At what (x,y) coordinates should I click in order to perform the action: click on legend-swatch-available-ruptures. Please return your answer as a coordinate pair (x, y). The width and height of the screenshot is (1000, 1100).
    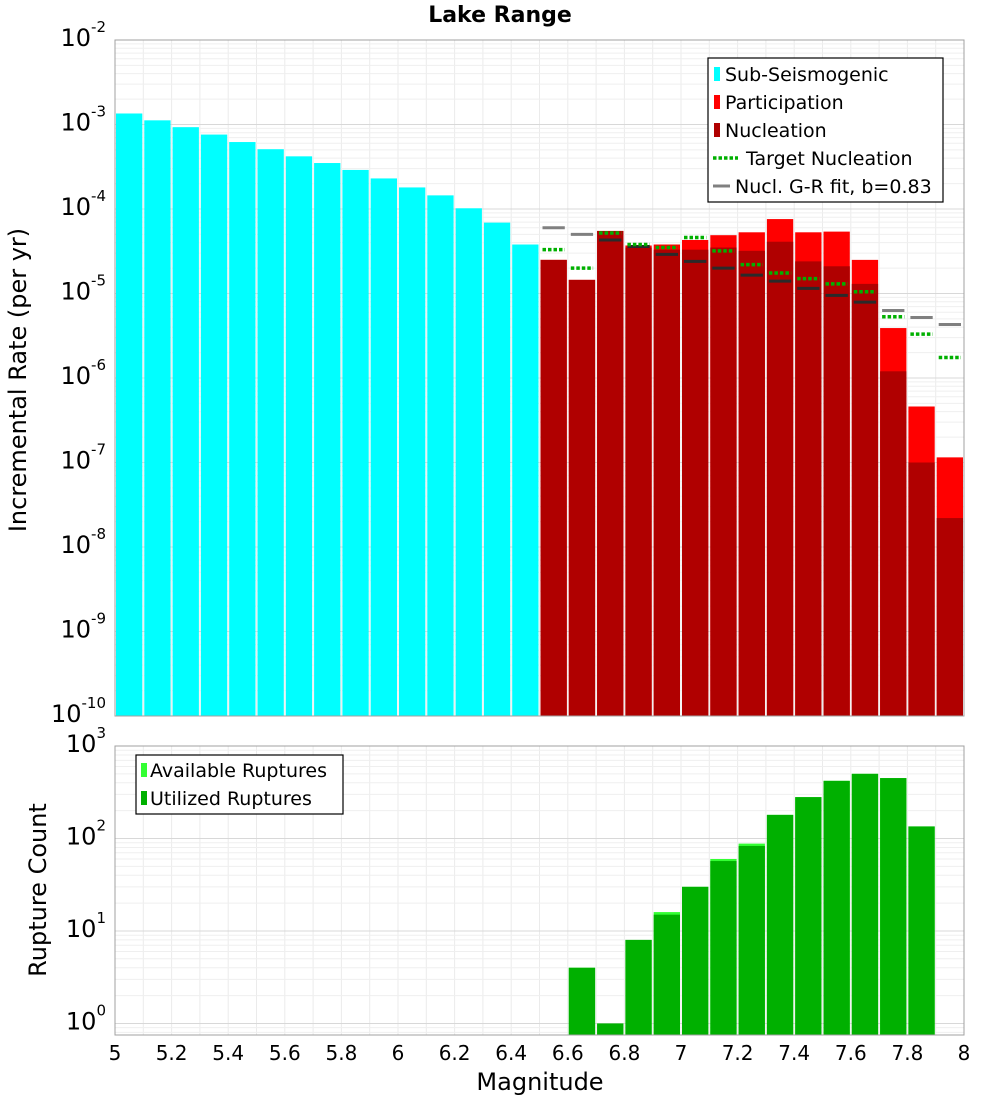
    Looking at the image, I should click on (144, 770).